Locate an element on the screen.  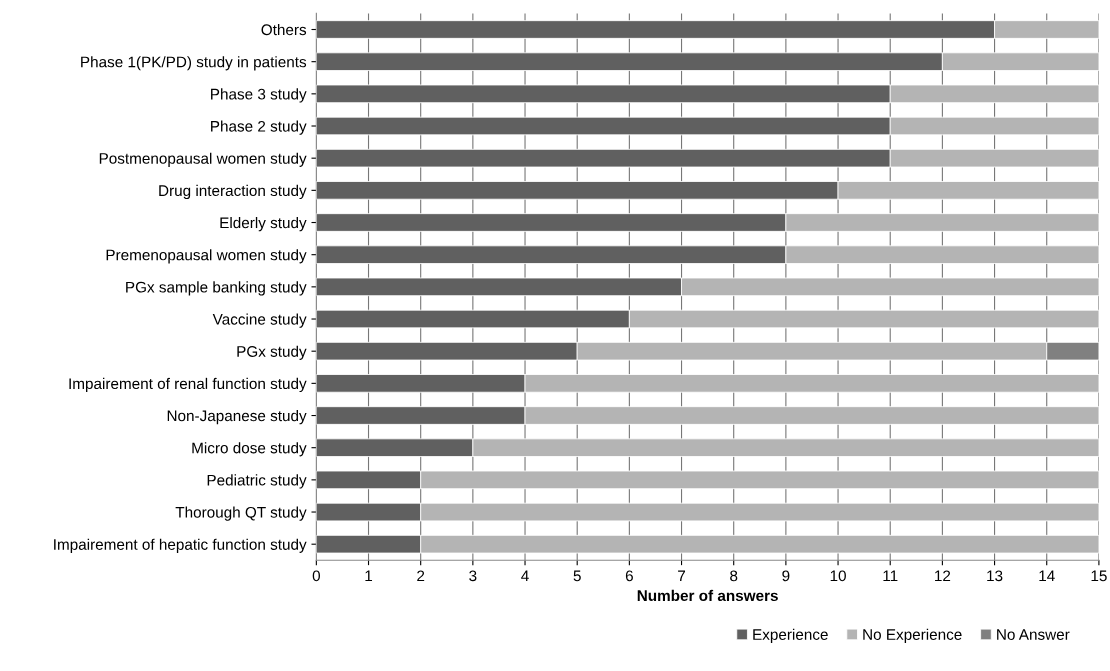
y-tick-label: Premenopausal women study is located at coordinates (206, 256).